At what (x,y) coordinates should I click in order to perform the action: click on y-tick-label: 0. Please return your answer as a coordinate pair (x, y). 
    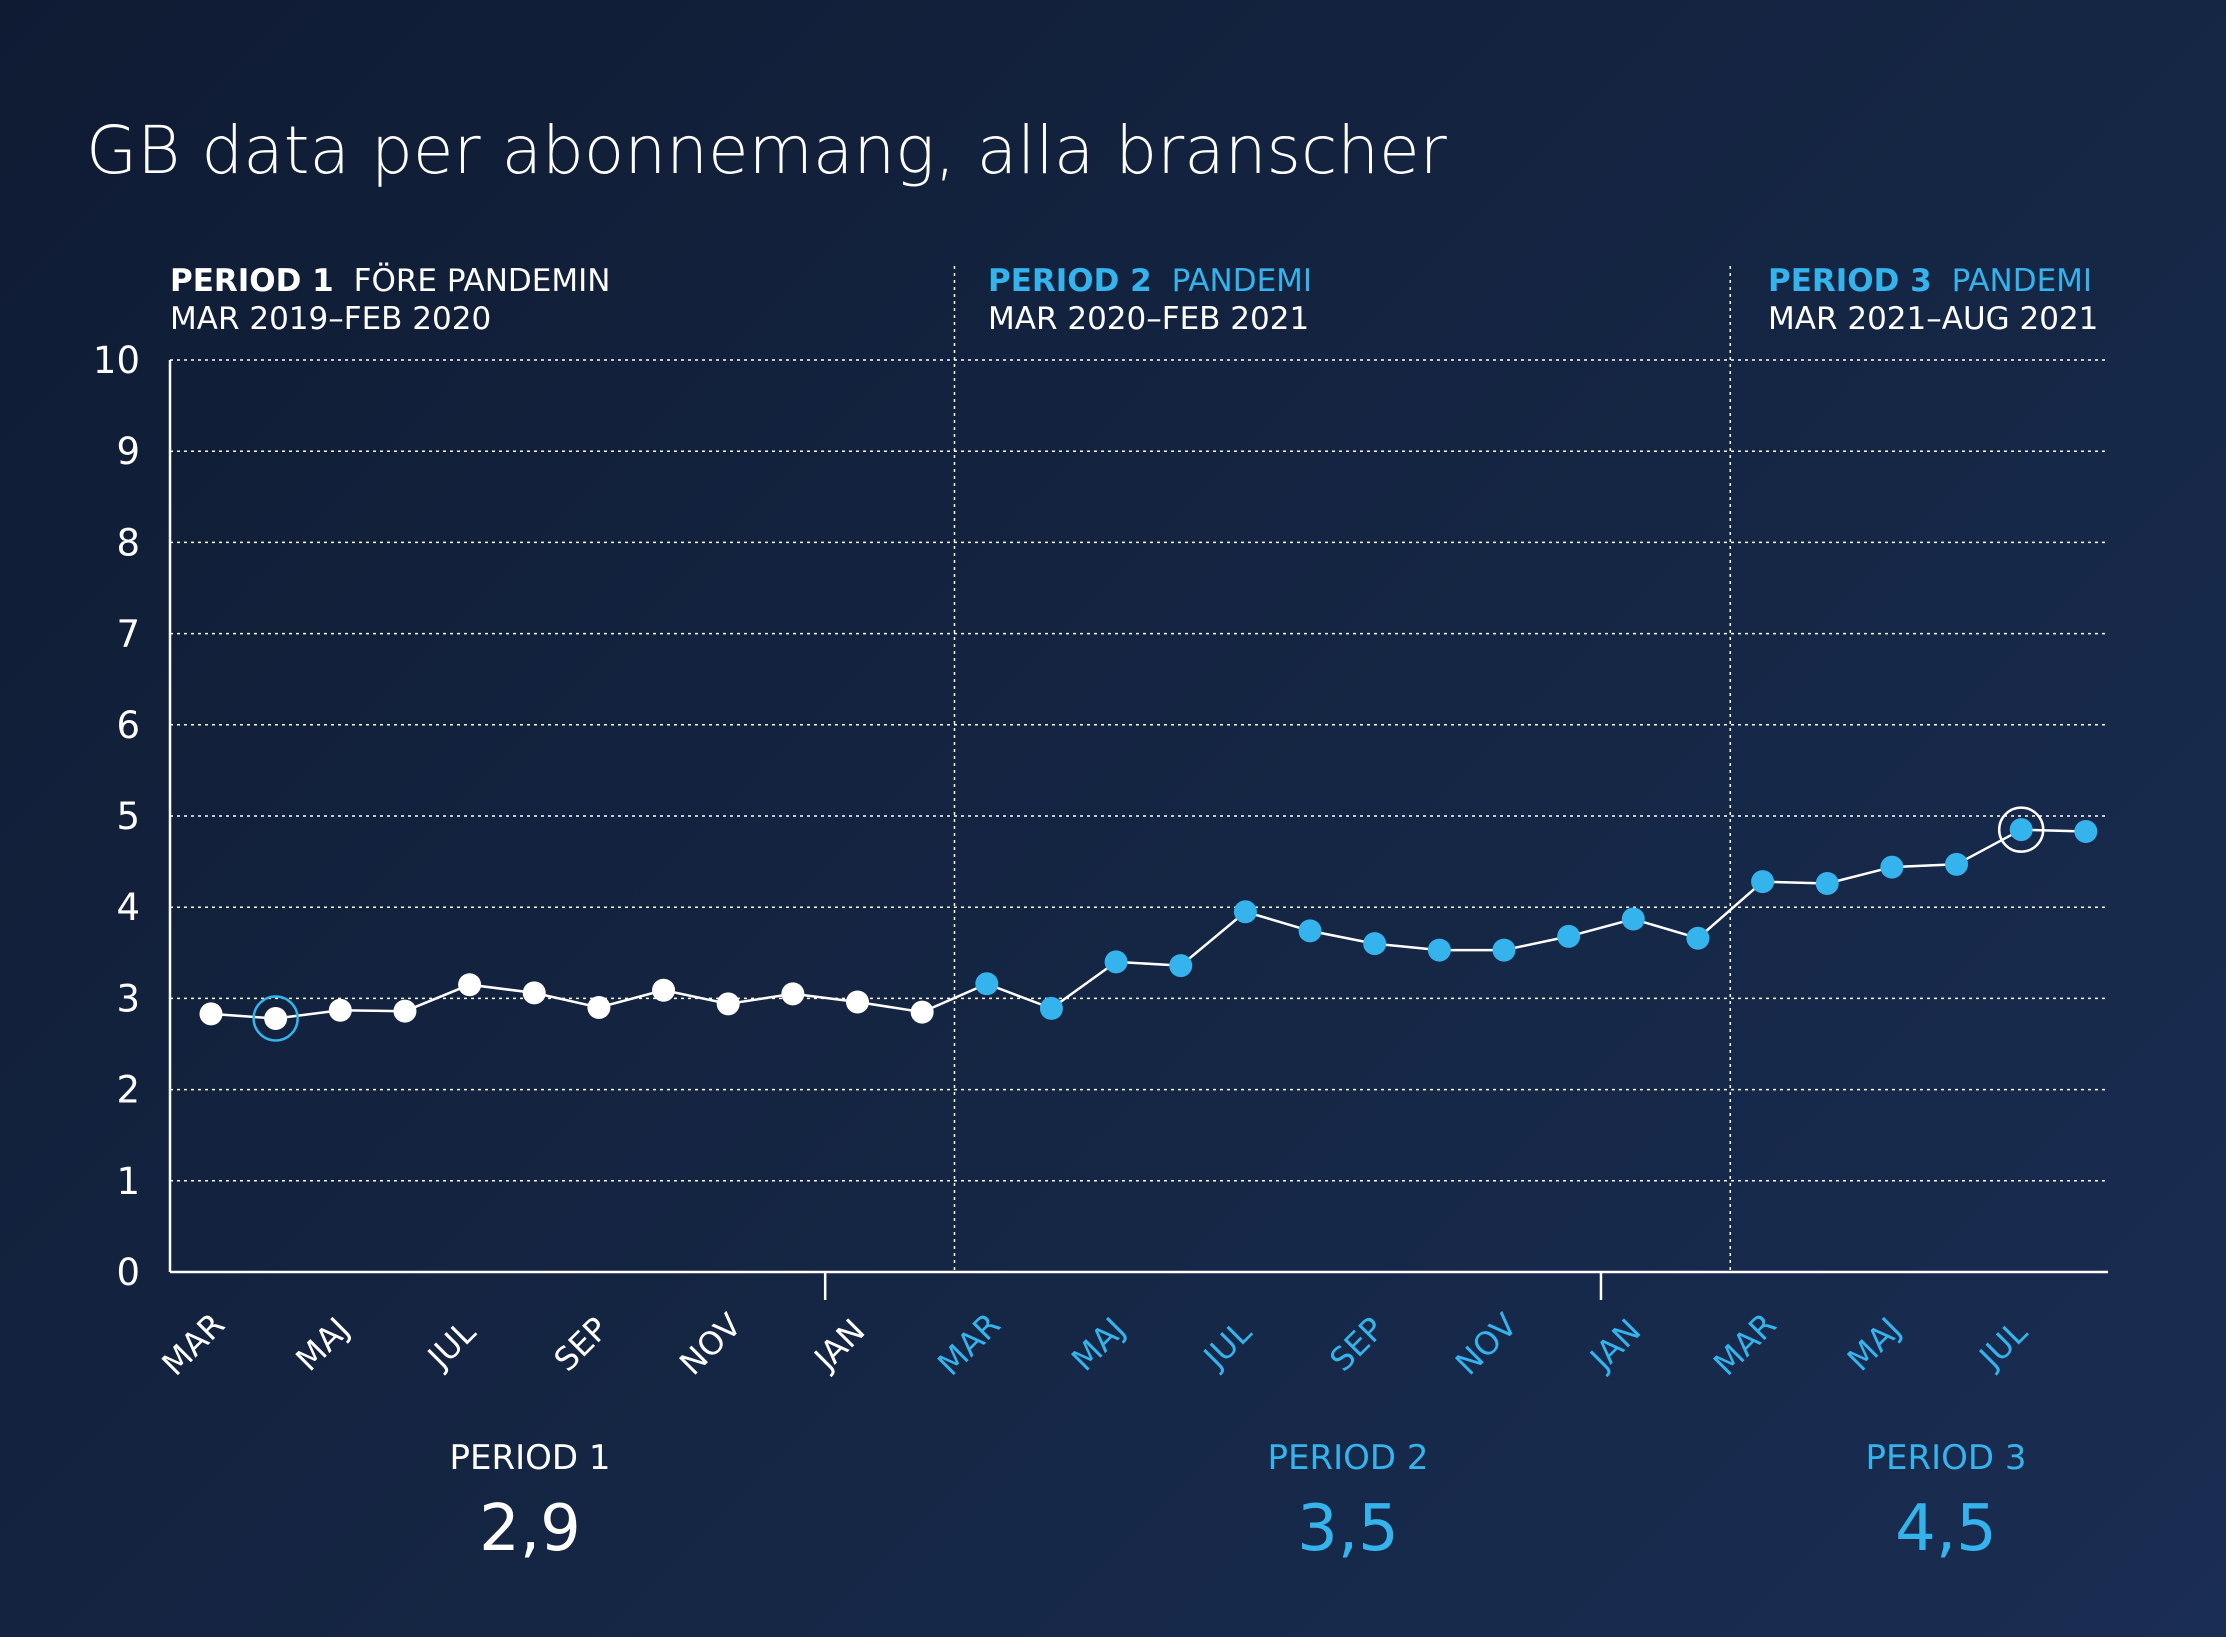
    Looking at the image, I should click on (128, 1272).